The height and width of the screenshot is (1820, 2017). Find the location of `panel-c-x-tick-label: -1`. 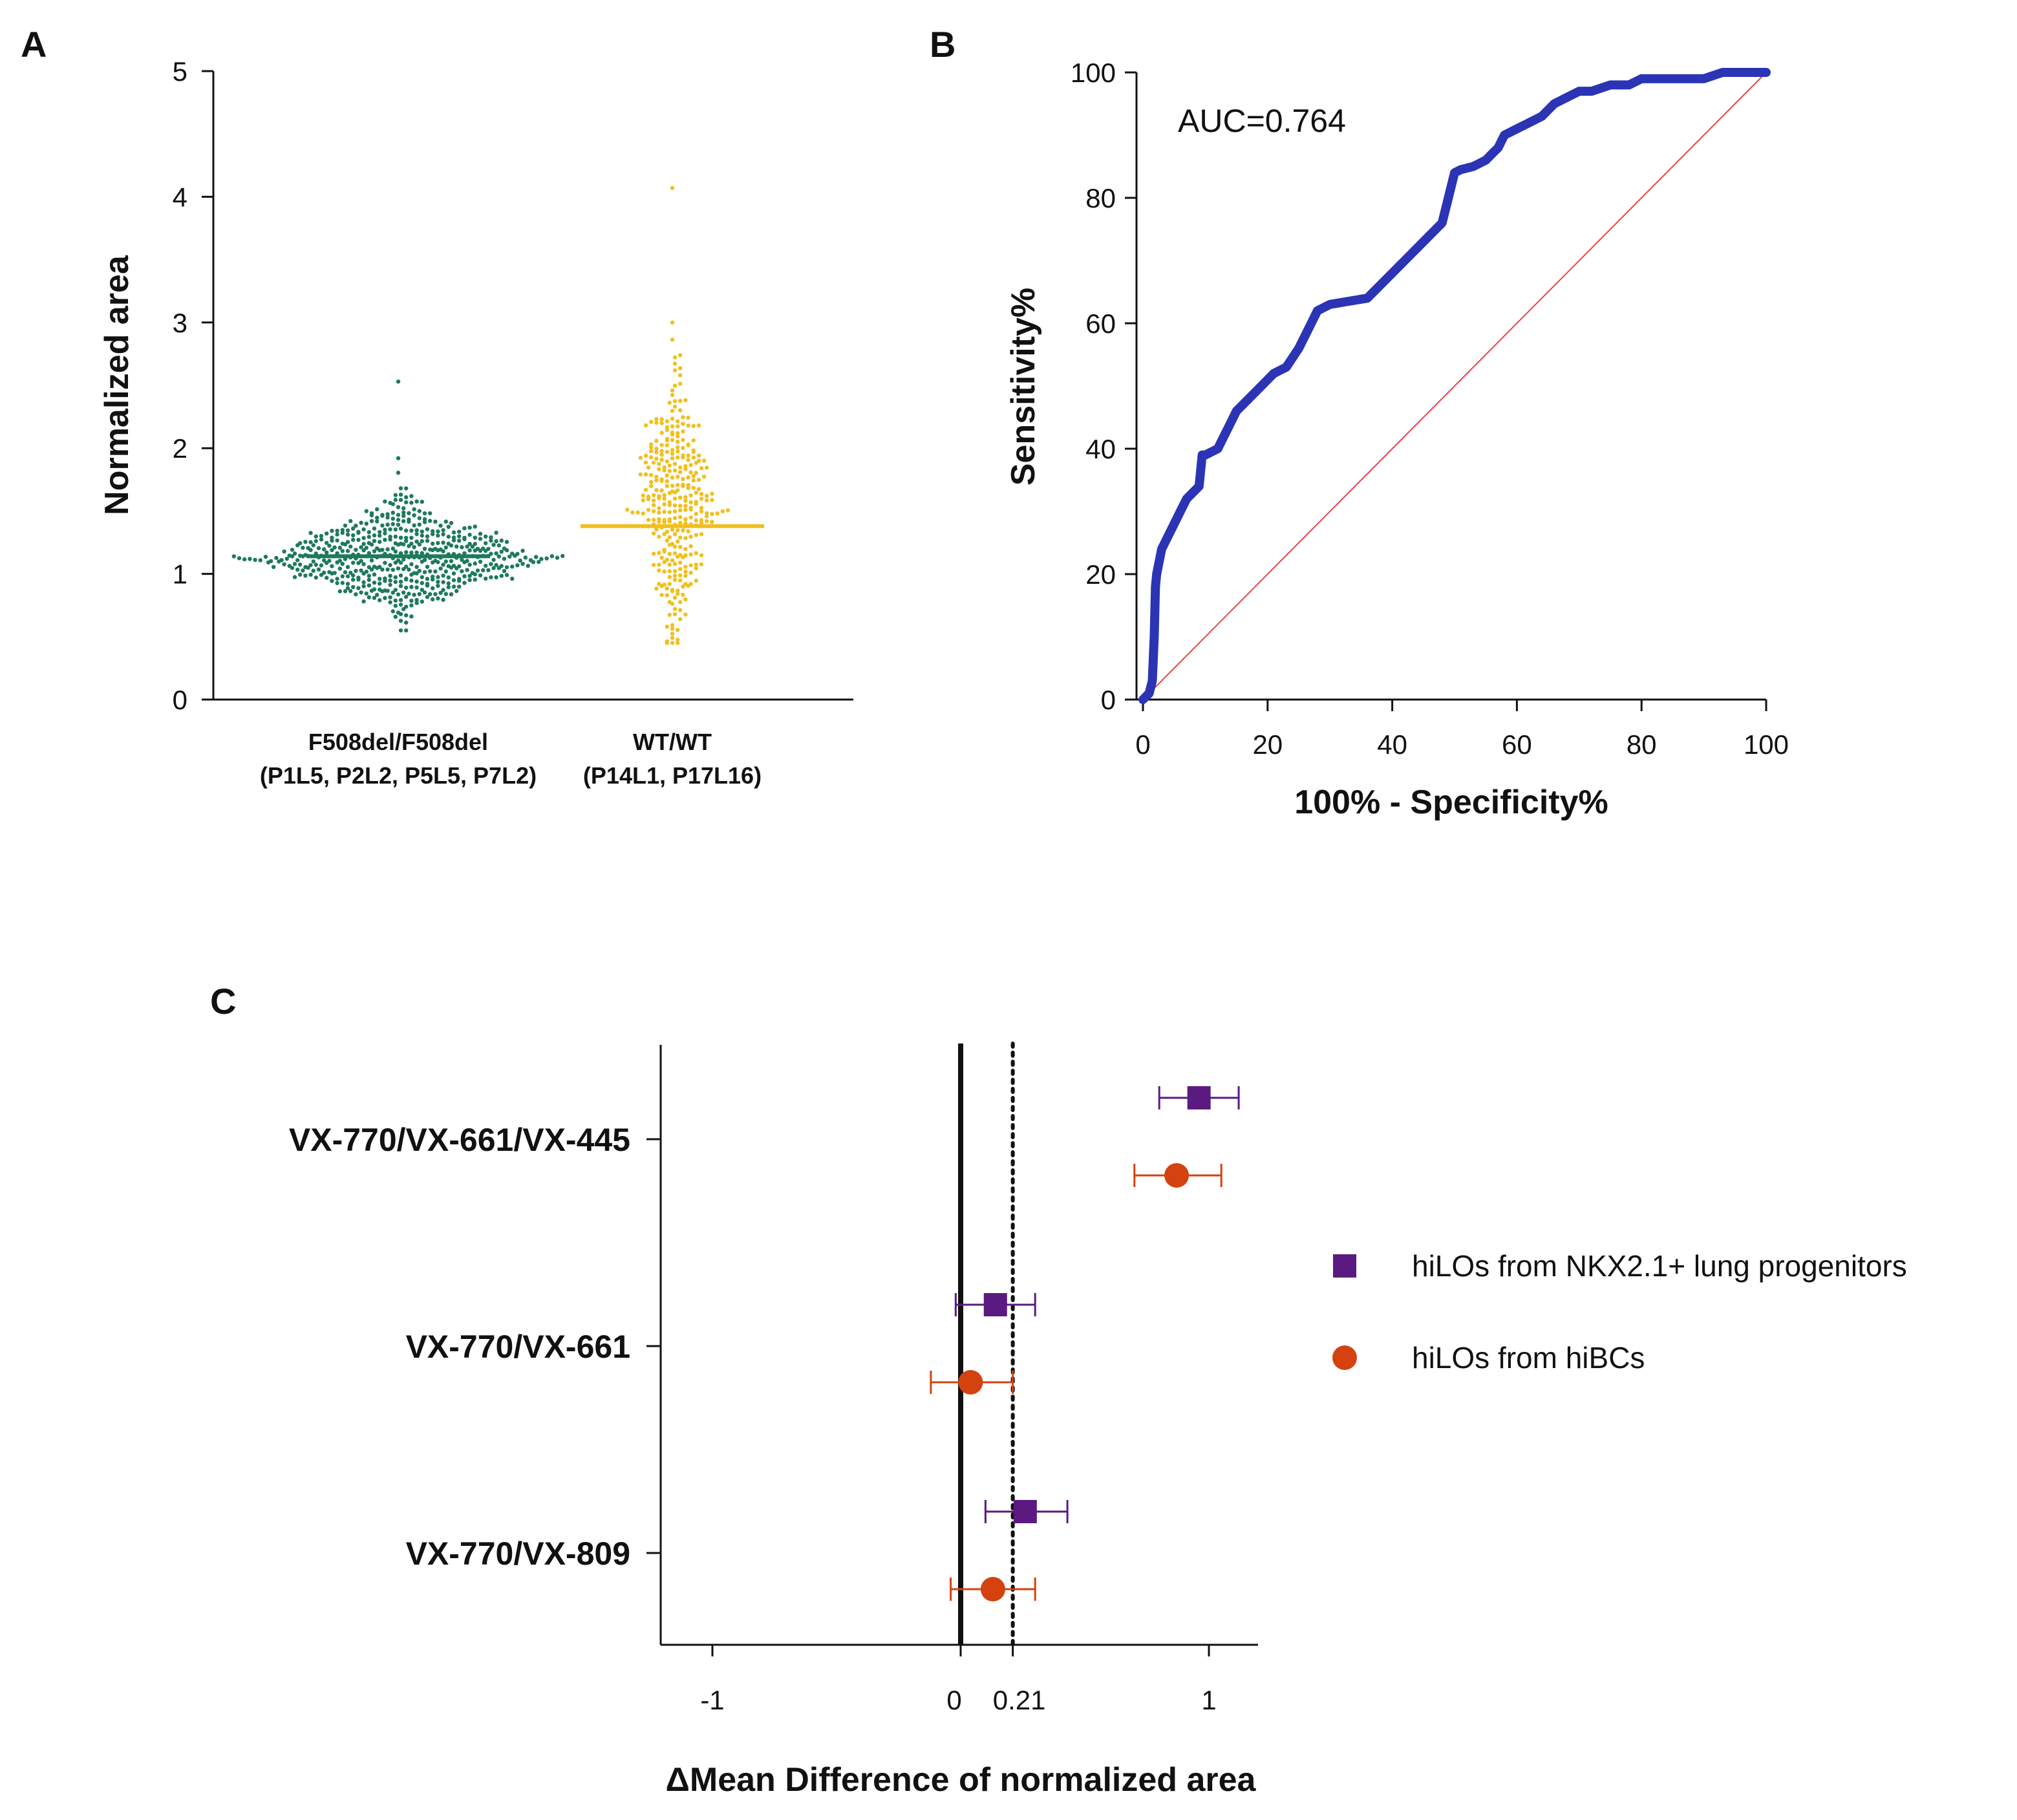

panel-c-x-tick-label: -1 is located at coordinates (712, 1700).